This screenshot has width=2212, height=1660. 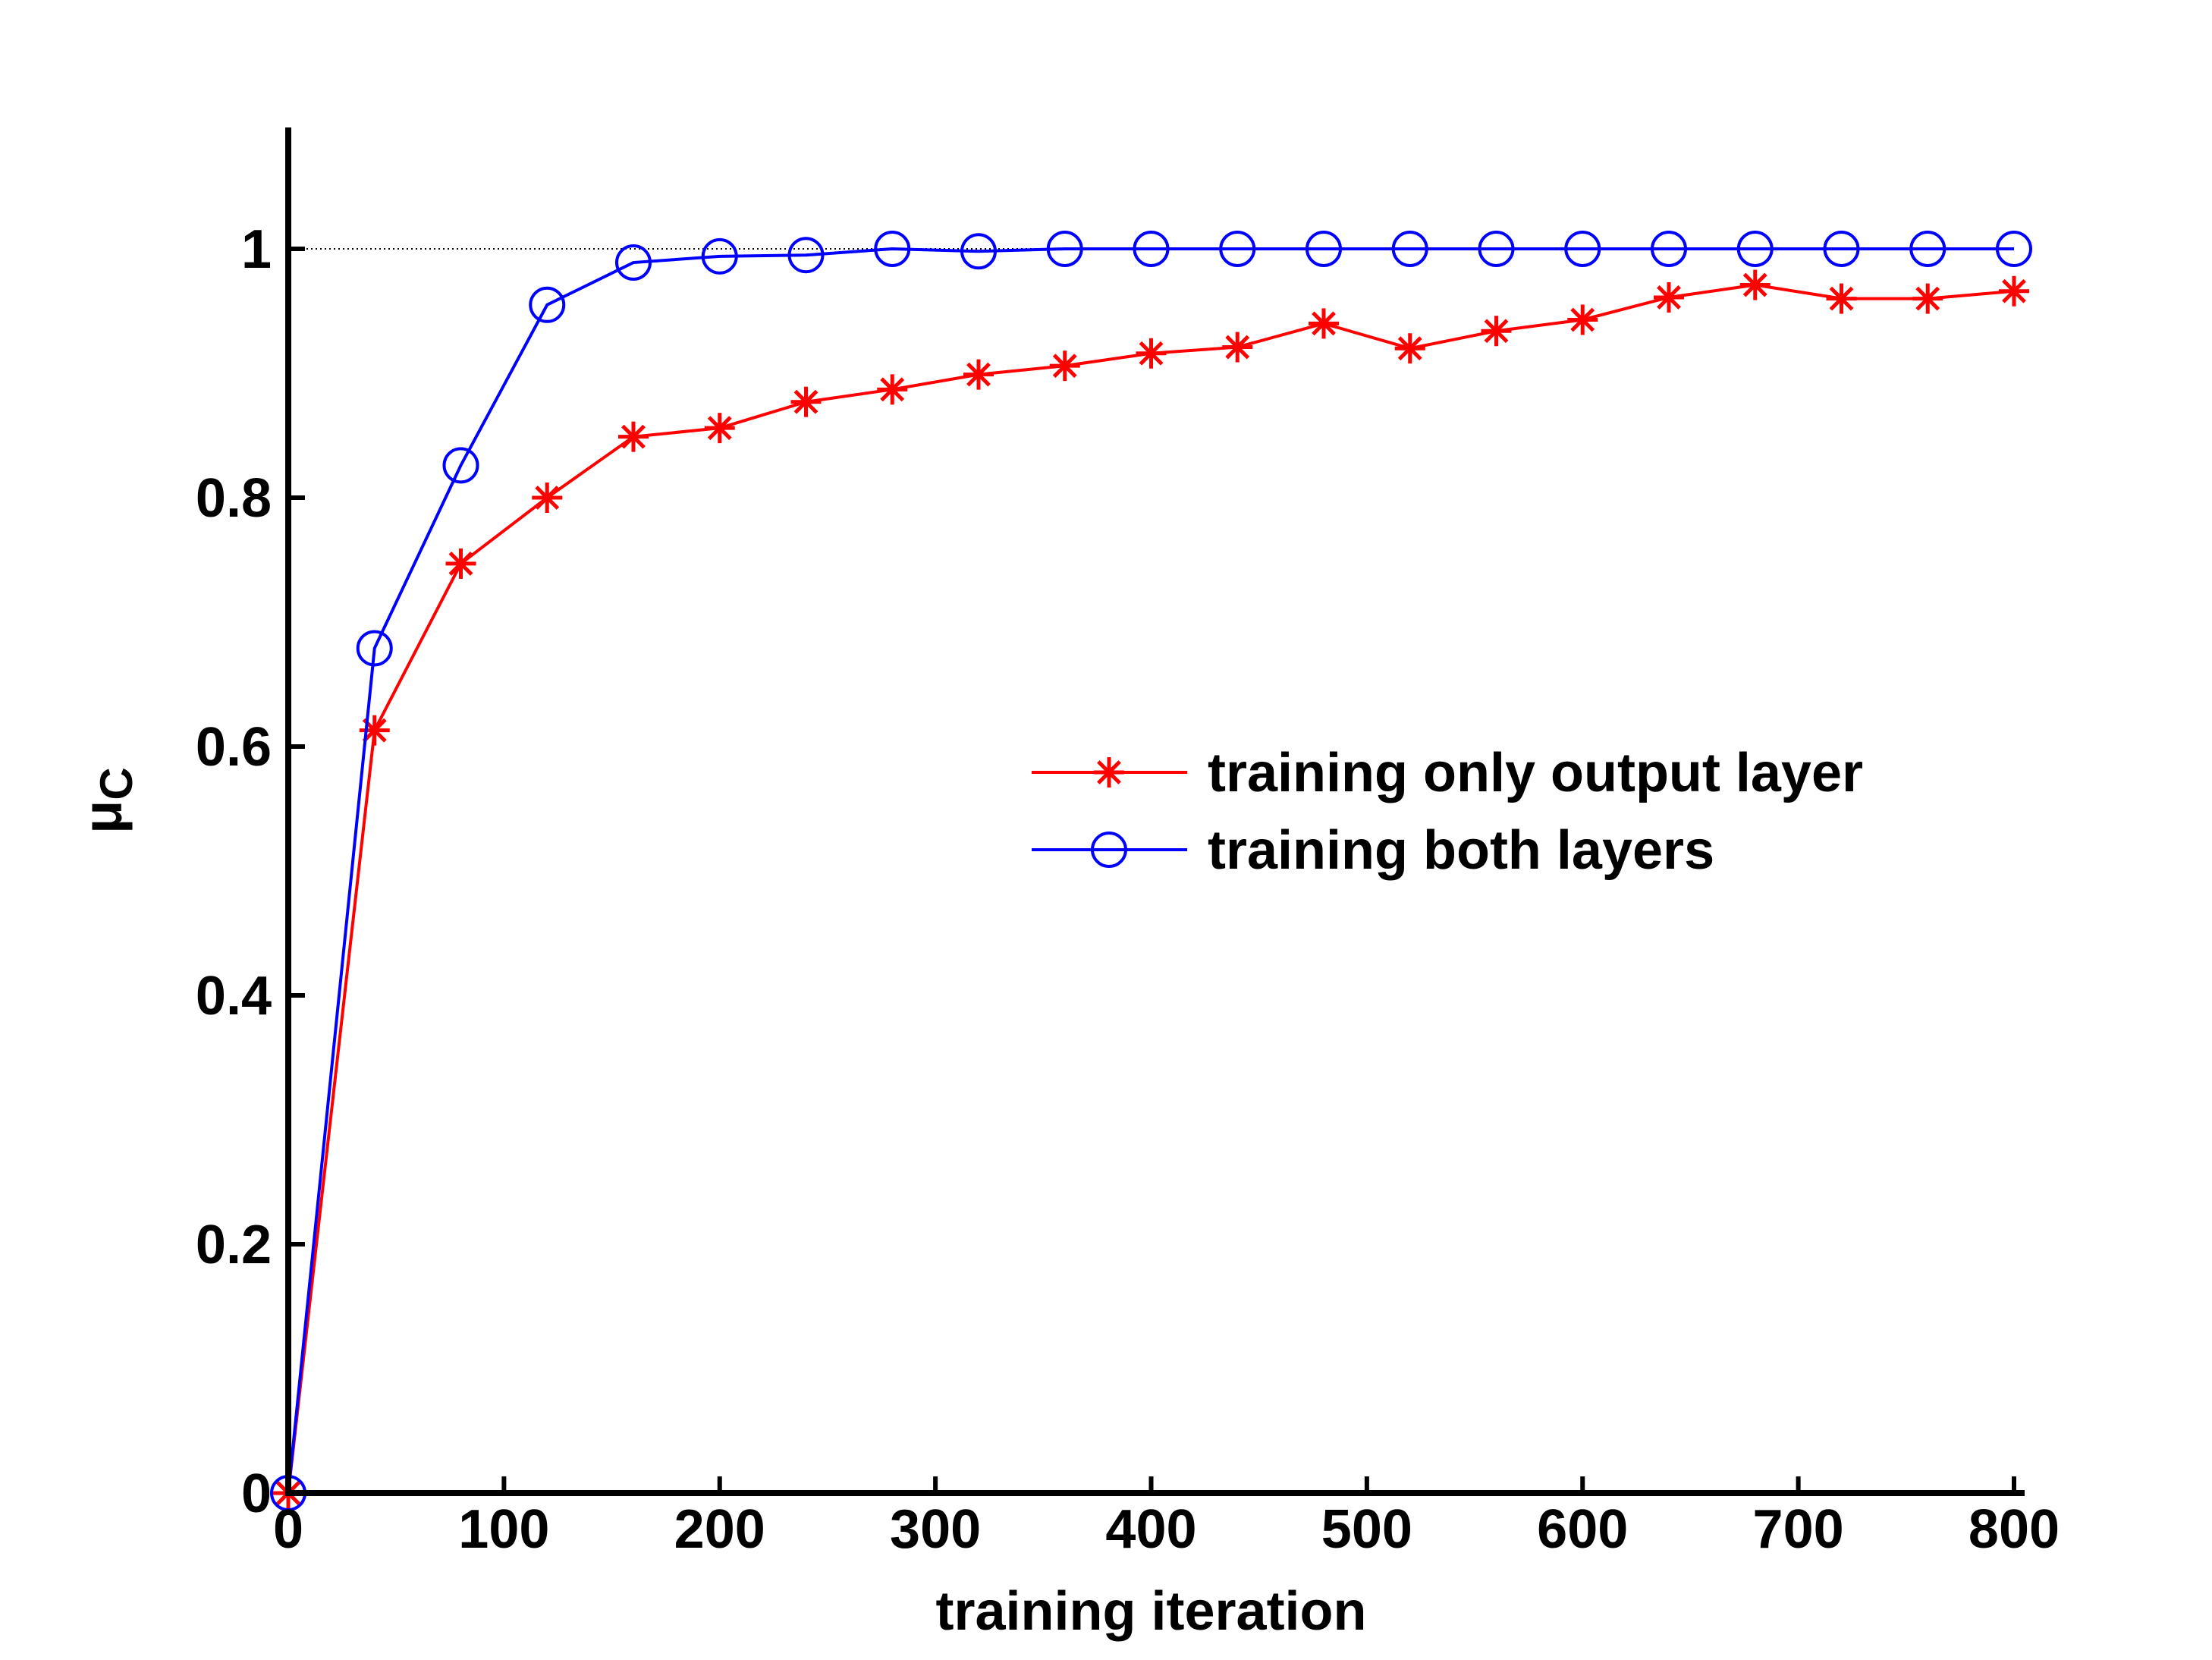 What do you see at coordinates (1150, 1611) in the screenshot?
I see `x-axis-label: training iteration` at bounding box center [1150, 1611].